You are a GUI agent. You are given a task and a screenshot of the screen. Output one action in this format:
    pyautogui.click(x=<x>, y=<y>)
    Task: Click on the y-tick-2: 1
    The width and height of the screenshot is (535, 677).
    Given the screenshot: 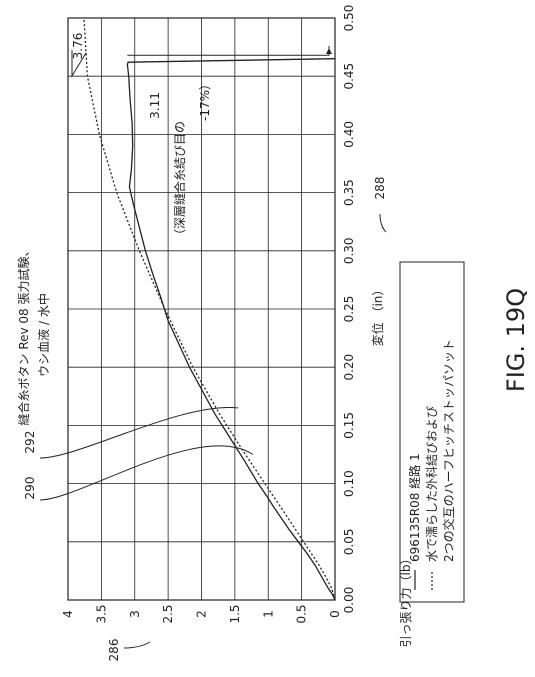 What is the action you would take?
    pyautogui.click(x=268, y=614)
    